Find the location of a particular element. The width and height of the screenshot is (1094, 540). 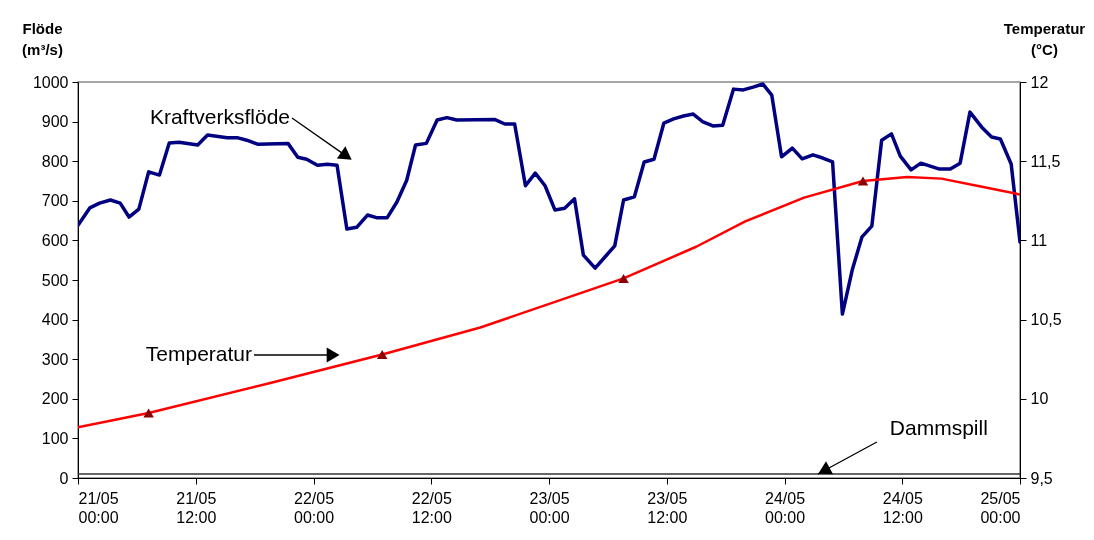

y2-tick-label: 11 is located at coordinates (1039, 240).